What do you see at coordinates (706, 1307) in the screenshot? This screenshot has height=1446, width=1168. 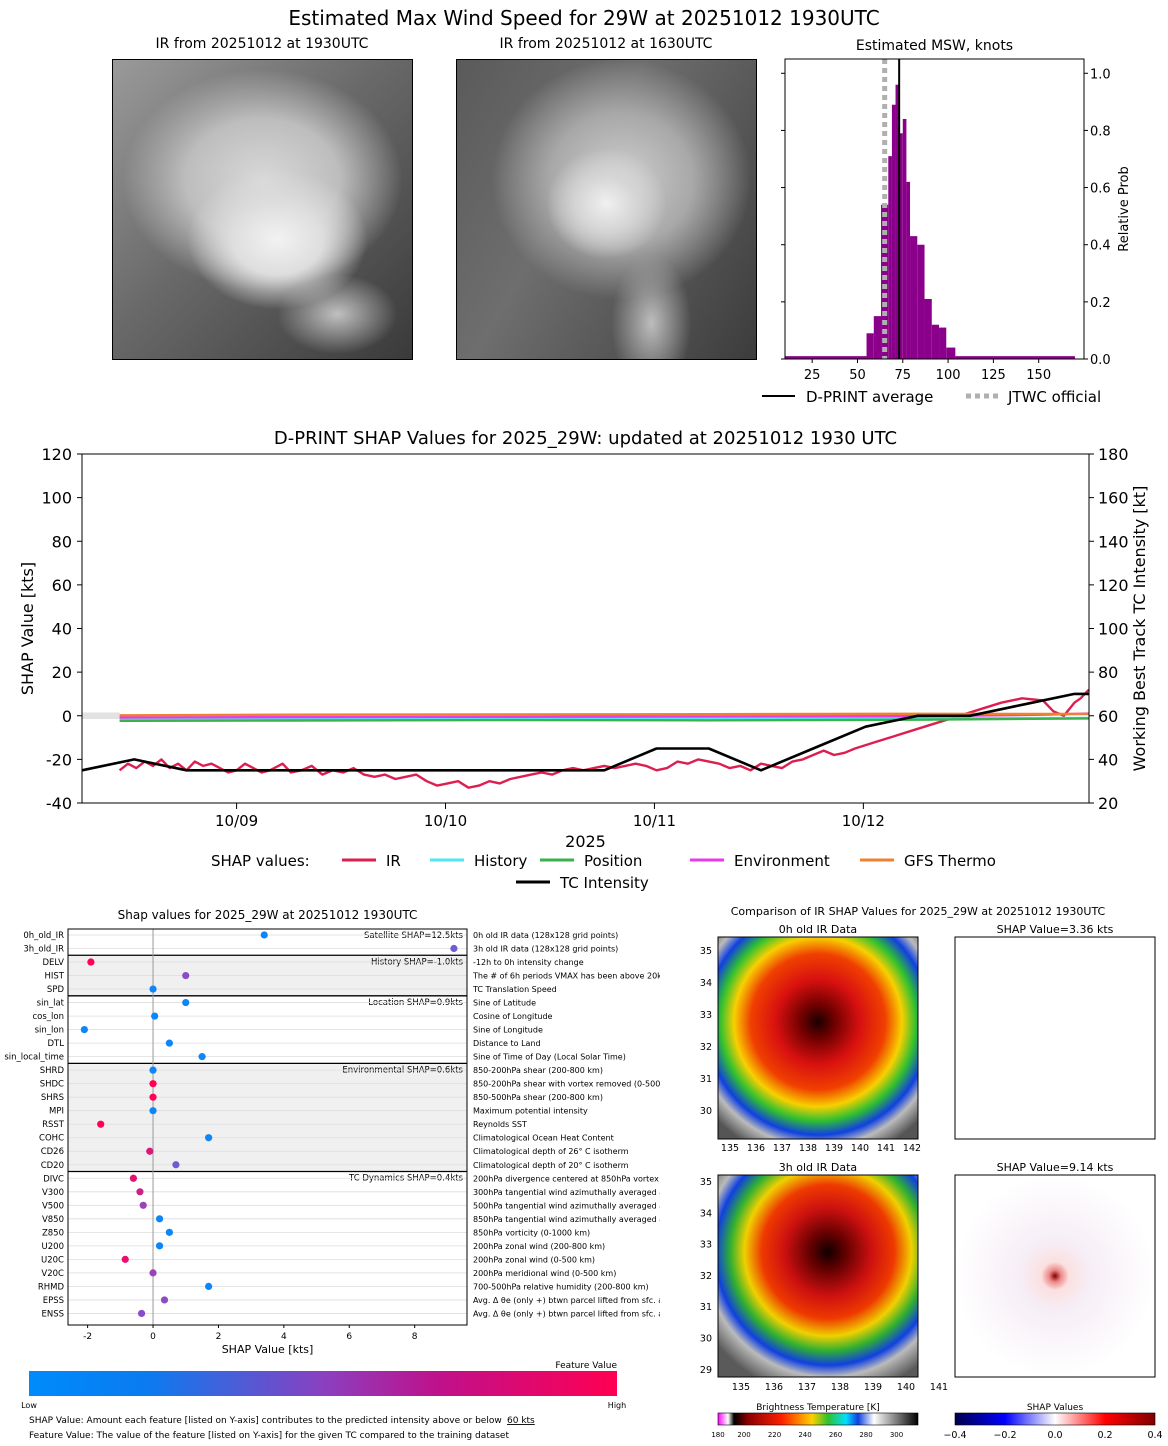 I see `lat-tick-label: 31` at bounding box center [706, 1307].